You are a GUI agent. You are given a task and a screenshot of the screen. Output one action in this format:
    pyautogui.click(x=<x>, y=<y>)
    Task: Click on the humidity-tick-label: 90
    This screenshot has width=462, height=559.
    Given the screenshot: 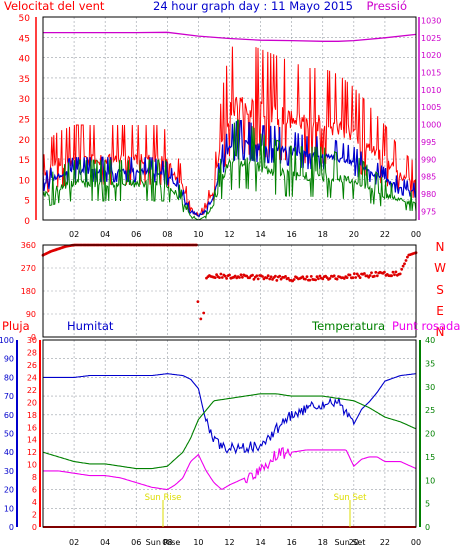 What is the action you would take?
    pyautogui.click(x=9, y=359)
    